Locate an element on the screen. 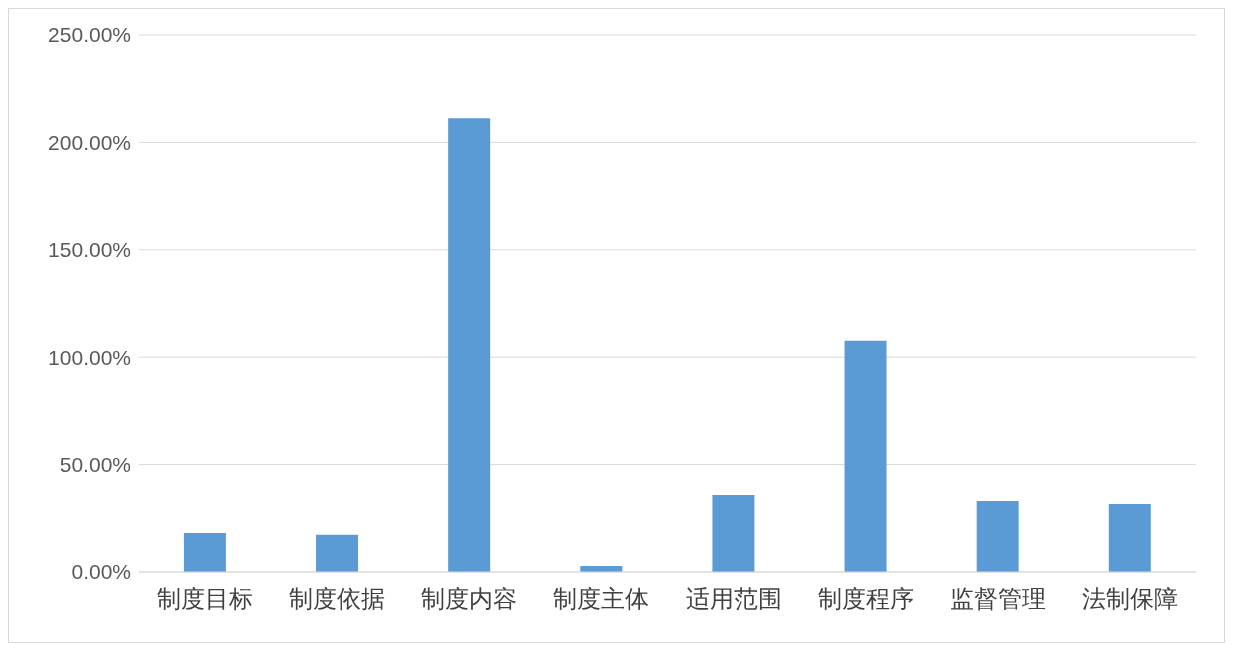 Image resolution: width=1233 pixels, height=651 pixels. y-tick-label: 0.00% is located at coordinates (101, 572).